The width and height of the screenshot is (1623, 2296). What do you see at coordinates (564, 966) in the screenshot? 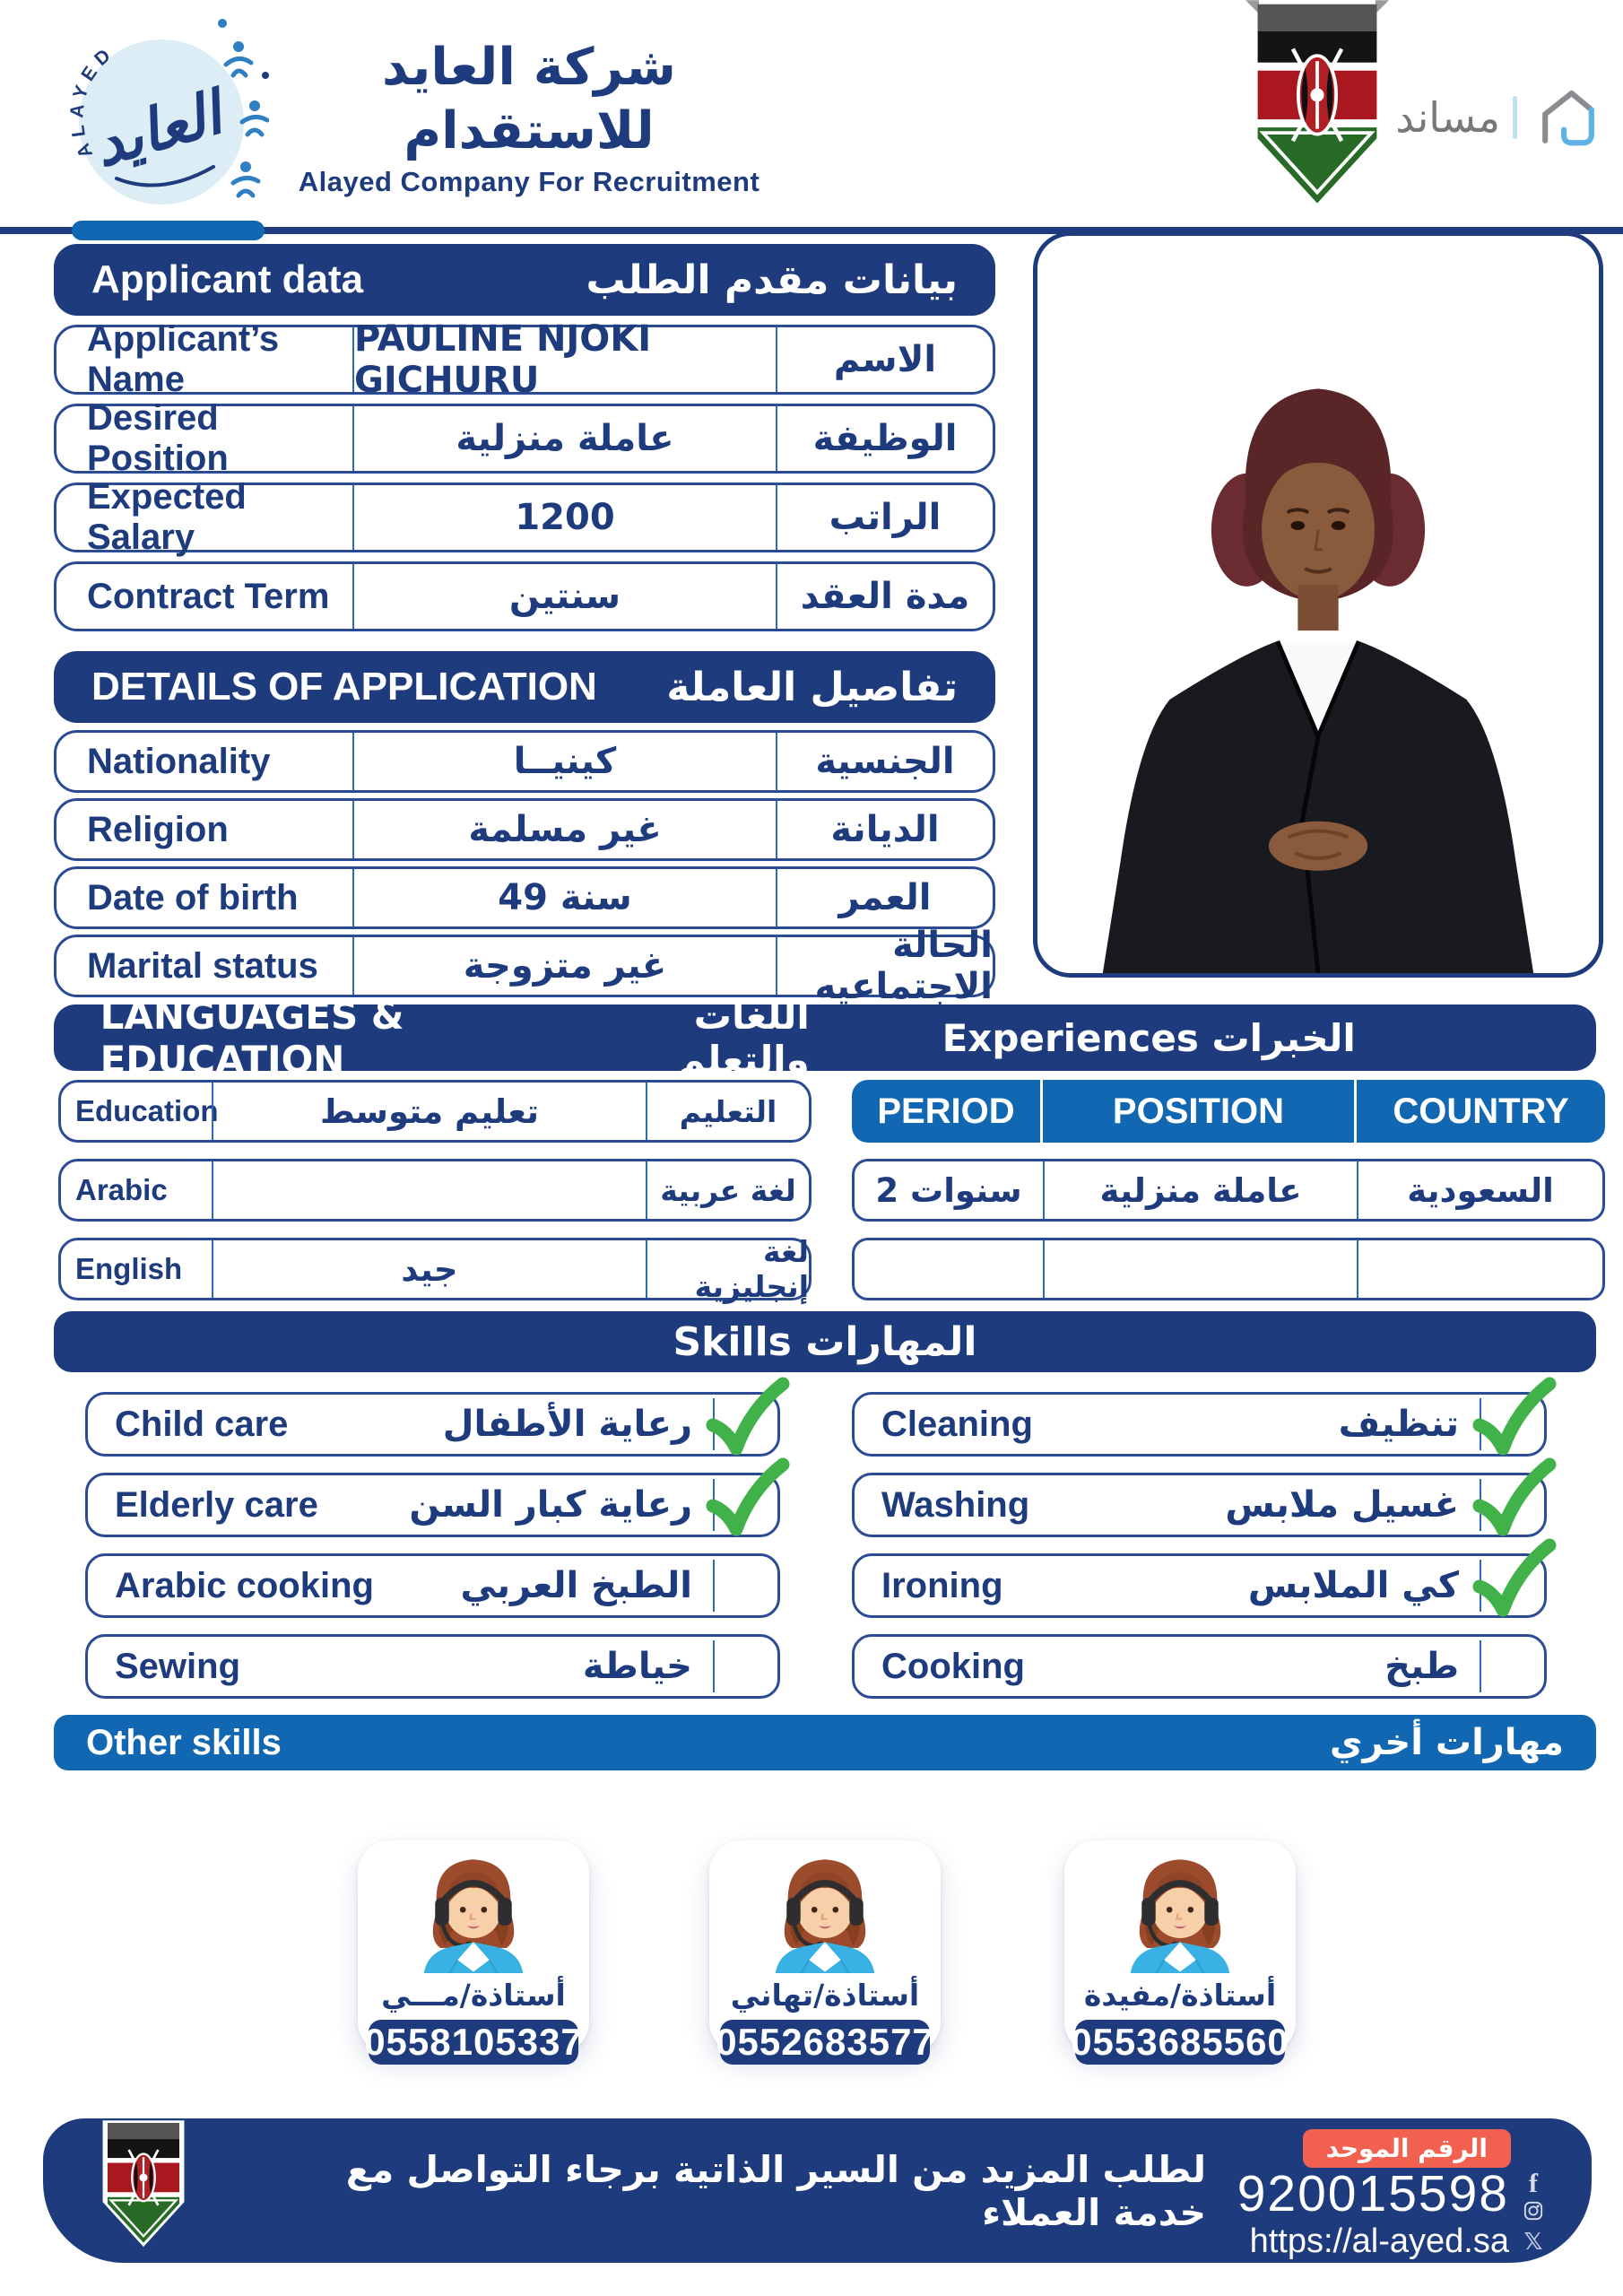
I see `row-value: غير متزوجة` at bounding box center [564, 966].